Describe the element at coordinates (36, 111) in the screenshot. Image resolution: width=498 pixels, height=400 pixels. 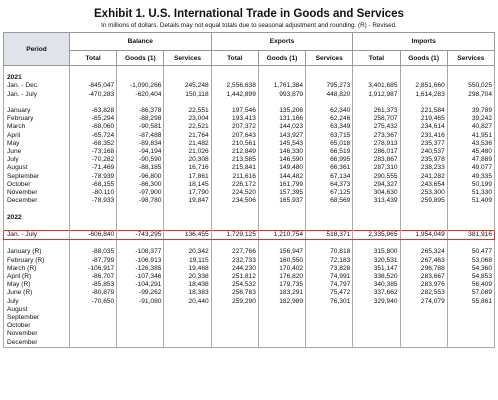
I see `row-label: January` at that location.